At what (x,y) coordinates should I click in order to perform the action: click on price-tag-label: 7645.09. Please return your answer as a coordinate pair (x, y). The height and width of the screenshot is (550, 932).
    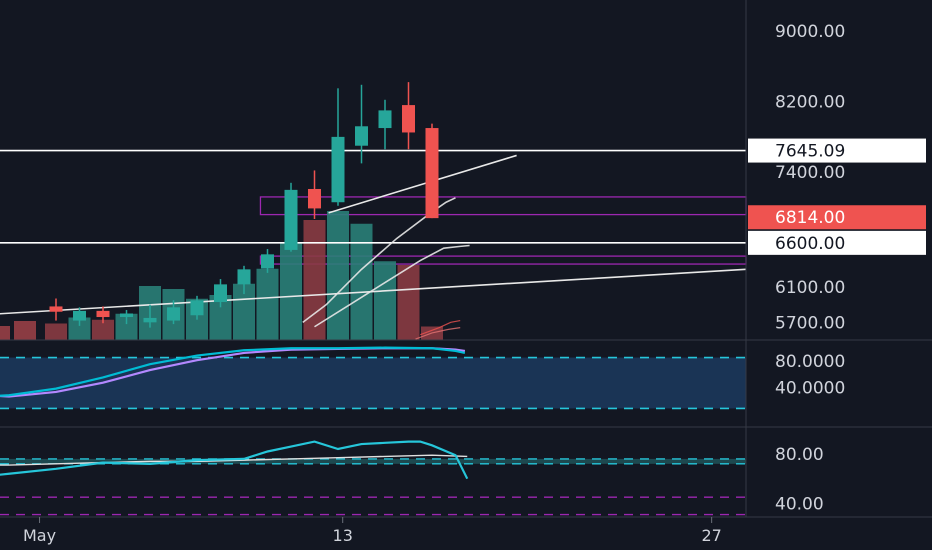
    Looking at the image, I should click on (810, 152).